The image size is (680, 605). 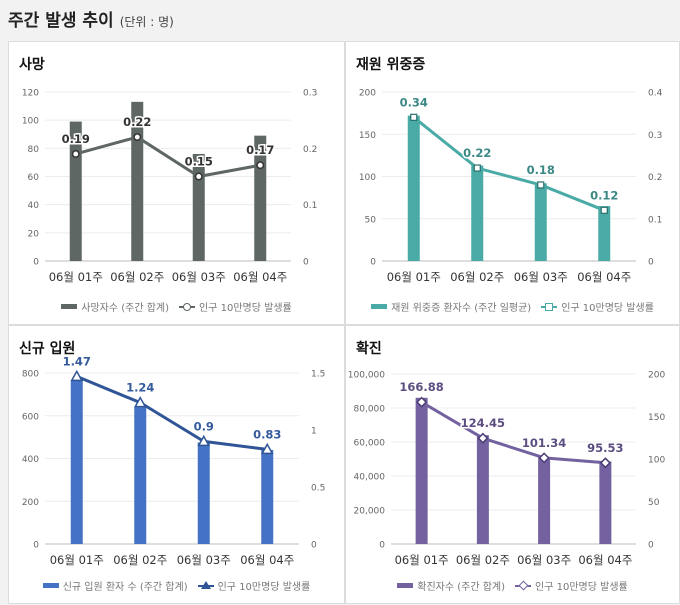 What do you see at coordinates (30, 375) in the screenshot?
I see `y-left-tick-label: 800` at bounding box center [30, 375].